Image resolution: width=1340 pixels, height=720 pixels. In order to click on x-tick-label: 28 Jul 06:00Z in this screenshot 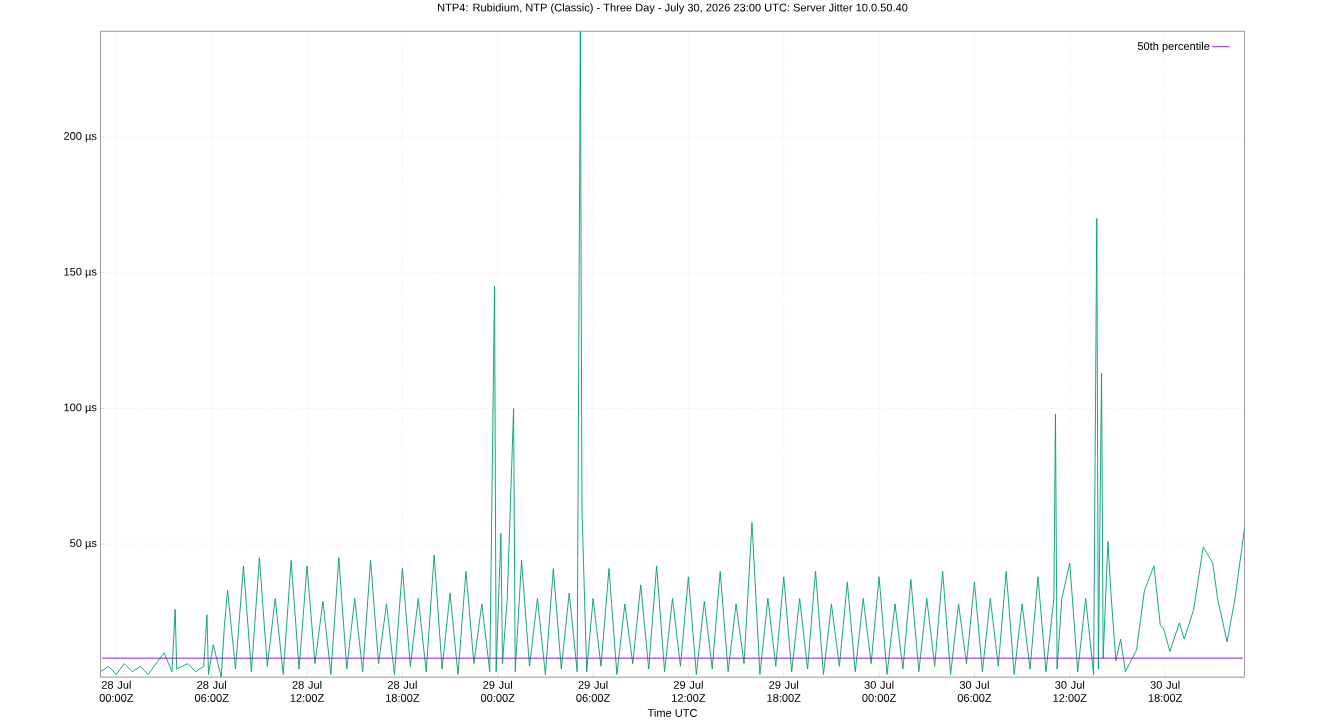, I will do `click(211, 691)`.